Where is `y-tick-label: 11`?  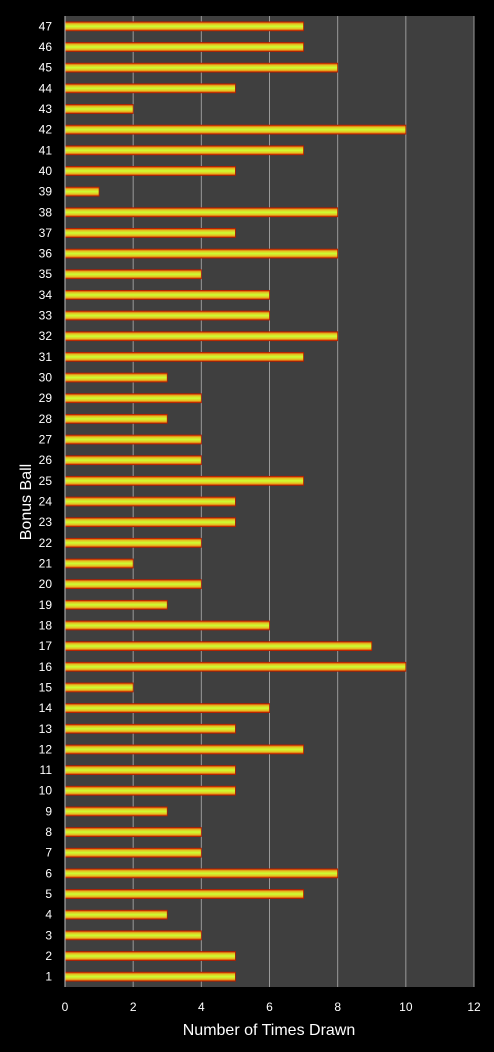 y-tick-label: 11 is located at coordinates (46, 770).